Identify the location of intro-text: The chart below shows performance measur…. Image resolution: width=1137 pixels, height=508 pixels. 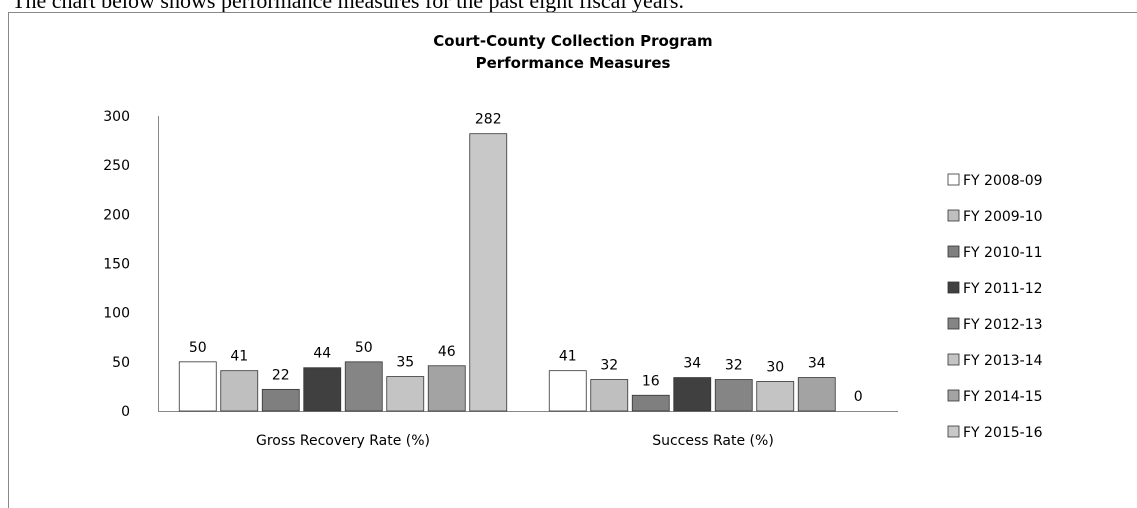
(348, 6).